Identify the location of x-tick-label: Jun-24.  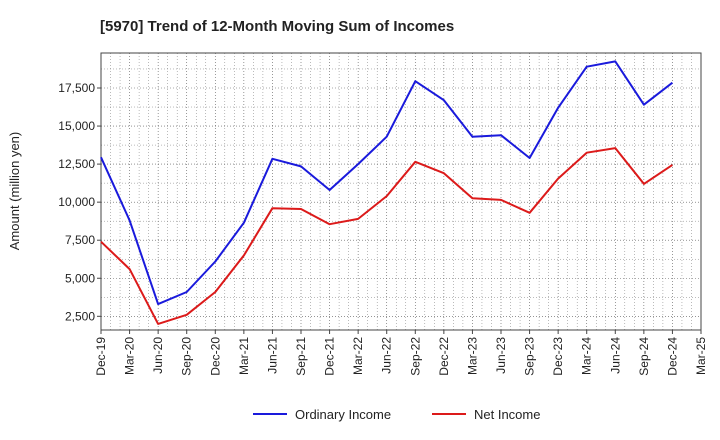
(615, 355).